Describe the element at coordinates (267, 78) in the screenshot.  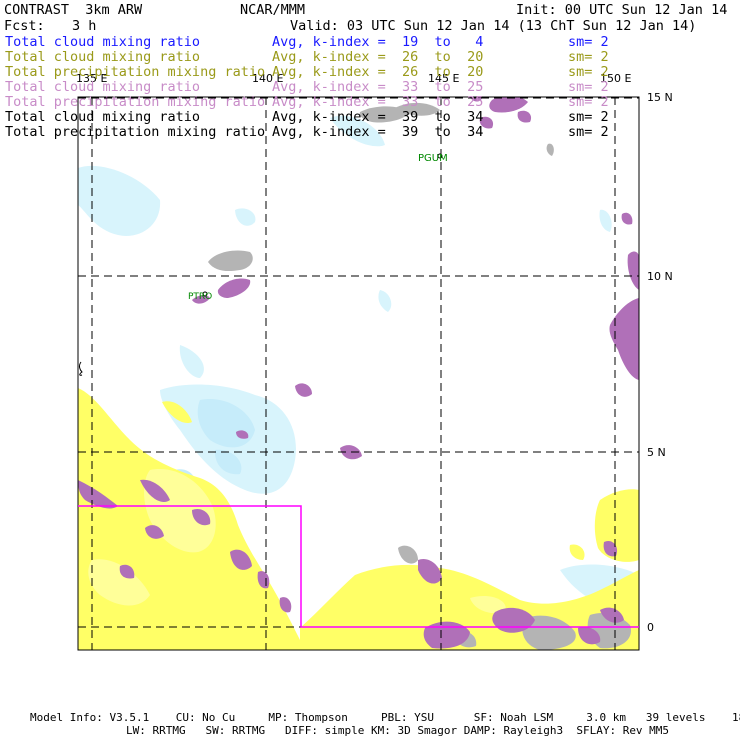
I see `lon-label-140: 140 E` at that location.